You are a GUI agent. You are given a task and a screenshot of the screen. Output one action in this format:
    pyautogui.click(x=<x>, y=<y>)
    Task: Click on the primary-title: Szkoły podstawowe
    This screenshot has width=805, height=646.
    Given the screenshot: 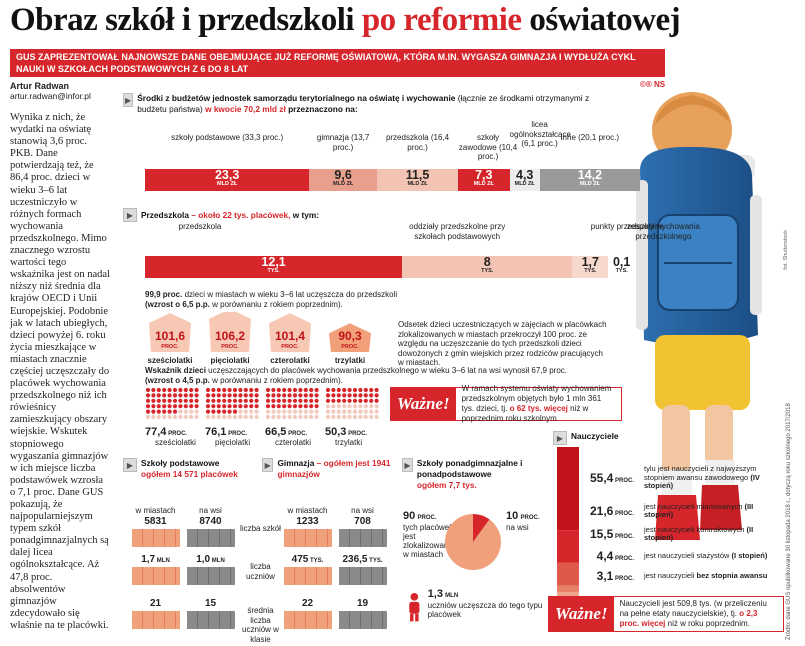 What is the action you would take?
    pyautogui.click(x=180, y=463)
    